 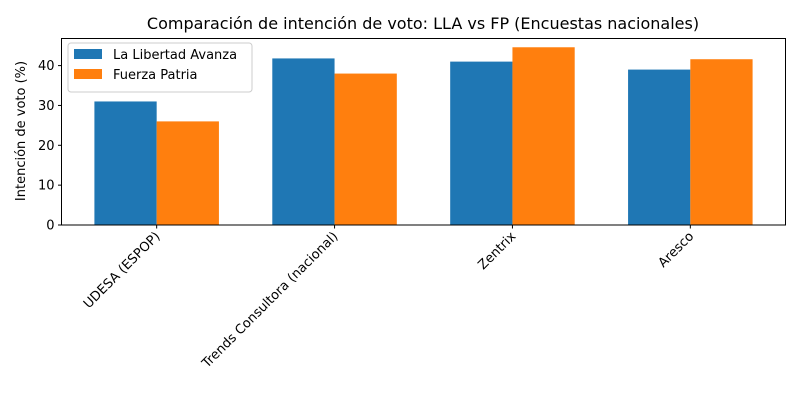 I want to click on y-tick-label: 30, so click(x=46, y=106).